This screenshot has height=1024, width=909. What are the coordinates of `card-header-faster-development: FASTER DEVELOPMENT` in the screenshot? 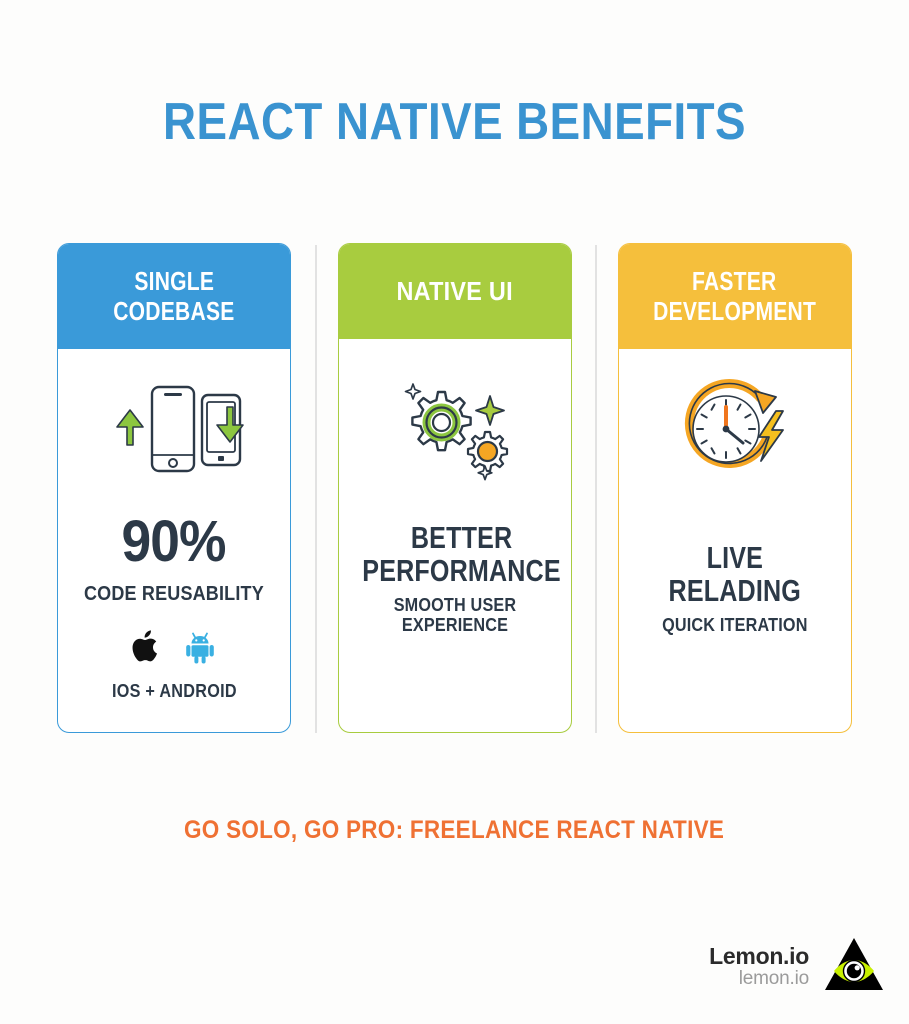 It's located at (735, 297).